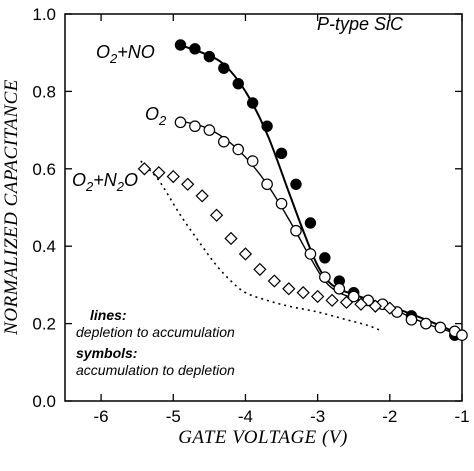  I want to click on series-label-o2-no-sub: 2, so click(113, 58).